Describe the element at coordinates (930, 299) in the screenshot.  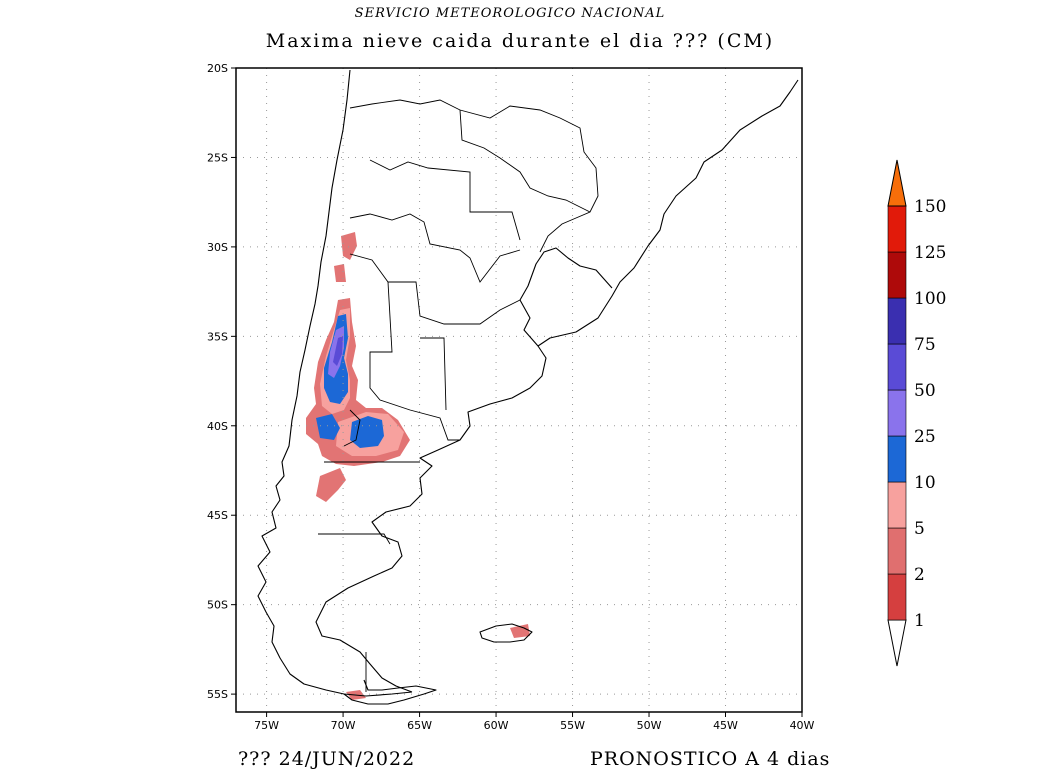
I see `colorbar-label: 100` at that location.